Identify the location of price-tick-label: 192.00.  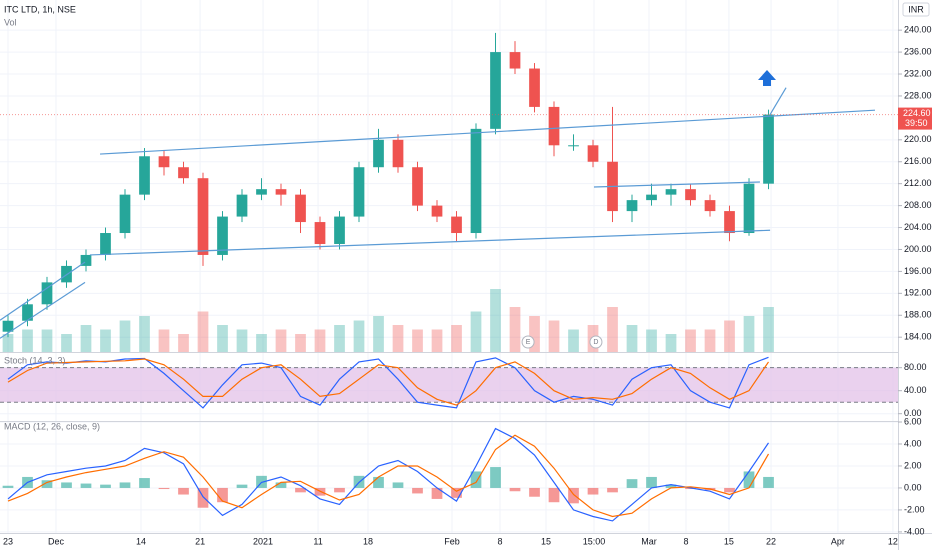
(918, 293).